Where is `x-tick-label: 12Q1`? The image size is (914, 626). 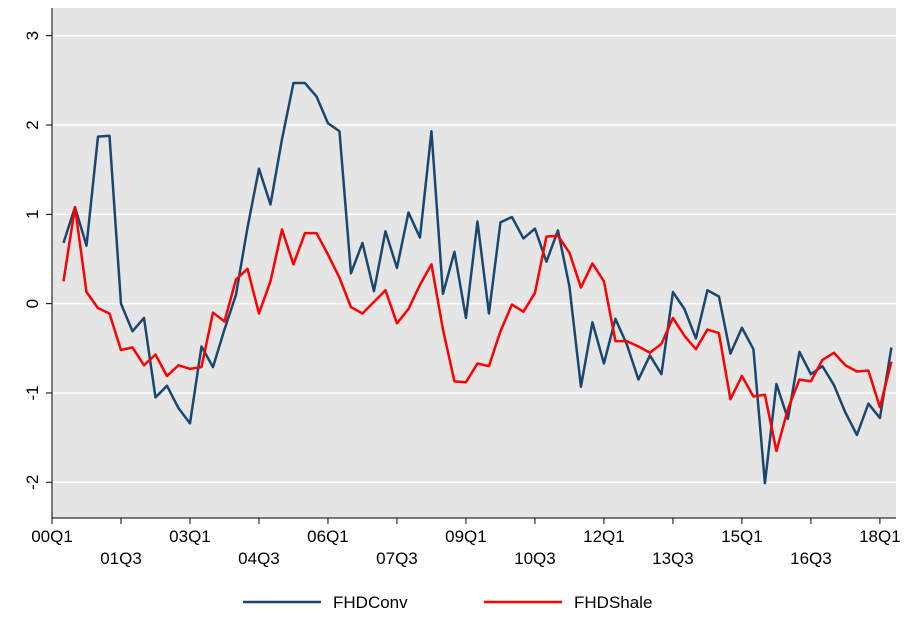 x-tick-label: 12Q1 is located at coordinates (604, 536).